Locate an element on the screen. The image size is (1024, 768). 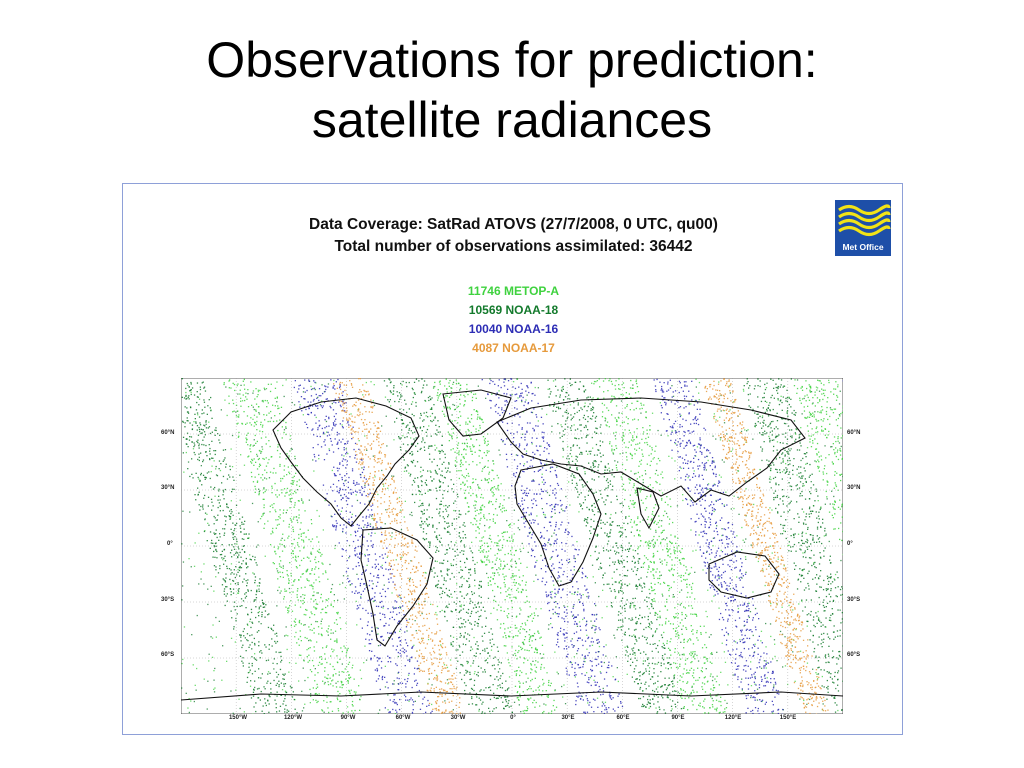
lat-label-right-60s: 60°S is located at coordinates (854, 655).